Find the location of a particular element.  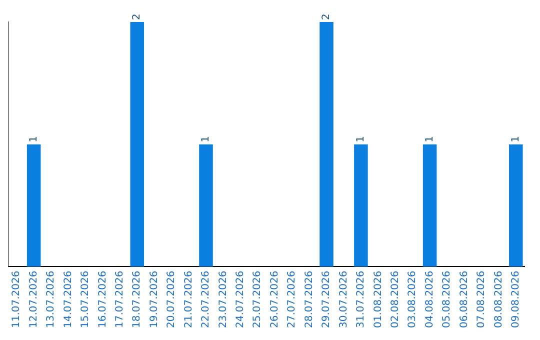

x-tick-label: 25.07.2026 is located at coordinates (258, 299).